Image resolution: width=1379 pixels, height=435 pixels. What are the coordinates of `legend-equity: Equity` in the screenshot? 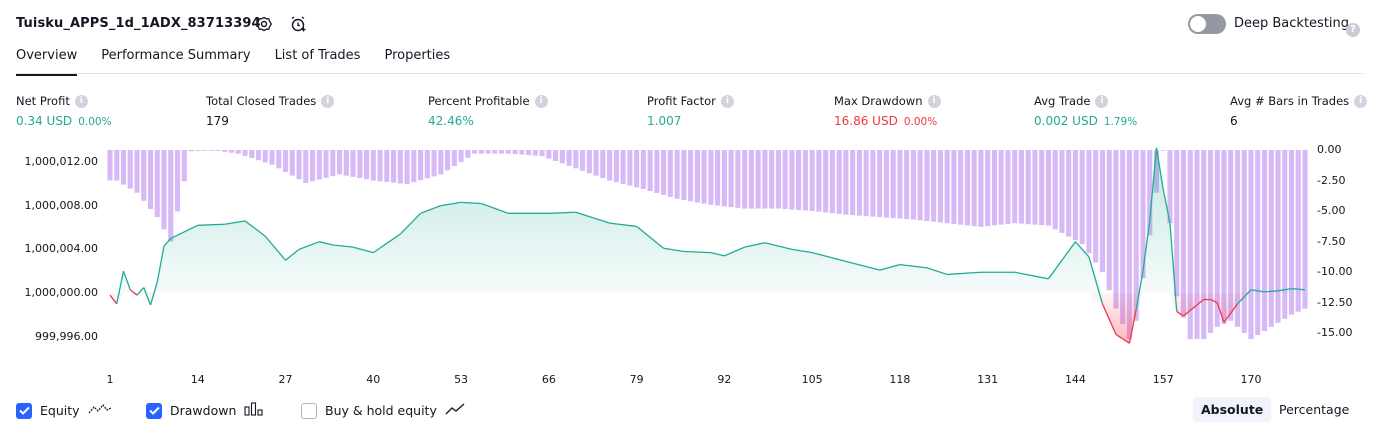 It's located at (64, 410).